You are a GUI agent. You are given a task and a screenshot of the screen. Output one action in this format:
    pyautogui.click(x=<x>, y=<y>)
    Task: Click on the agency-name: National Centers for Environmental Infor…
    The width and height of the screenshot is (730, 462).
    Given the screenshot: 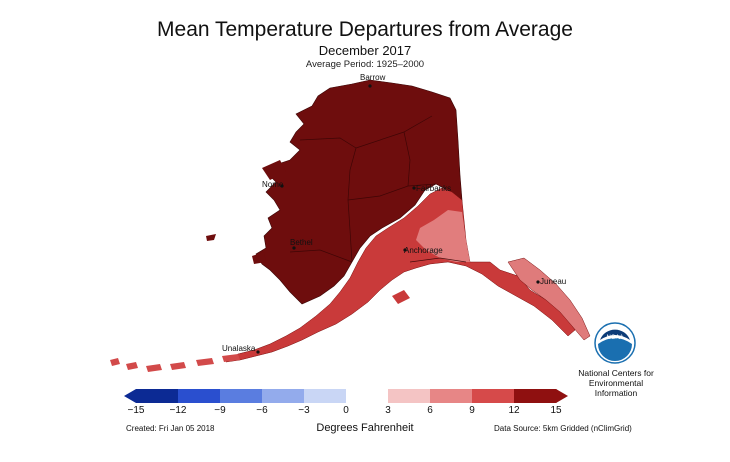 What is the action you would take?
    pyautogui.click(x=616, y=383)
    